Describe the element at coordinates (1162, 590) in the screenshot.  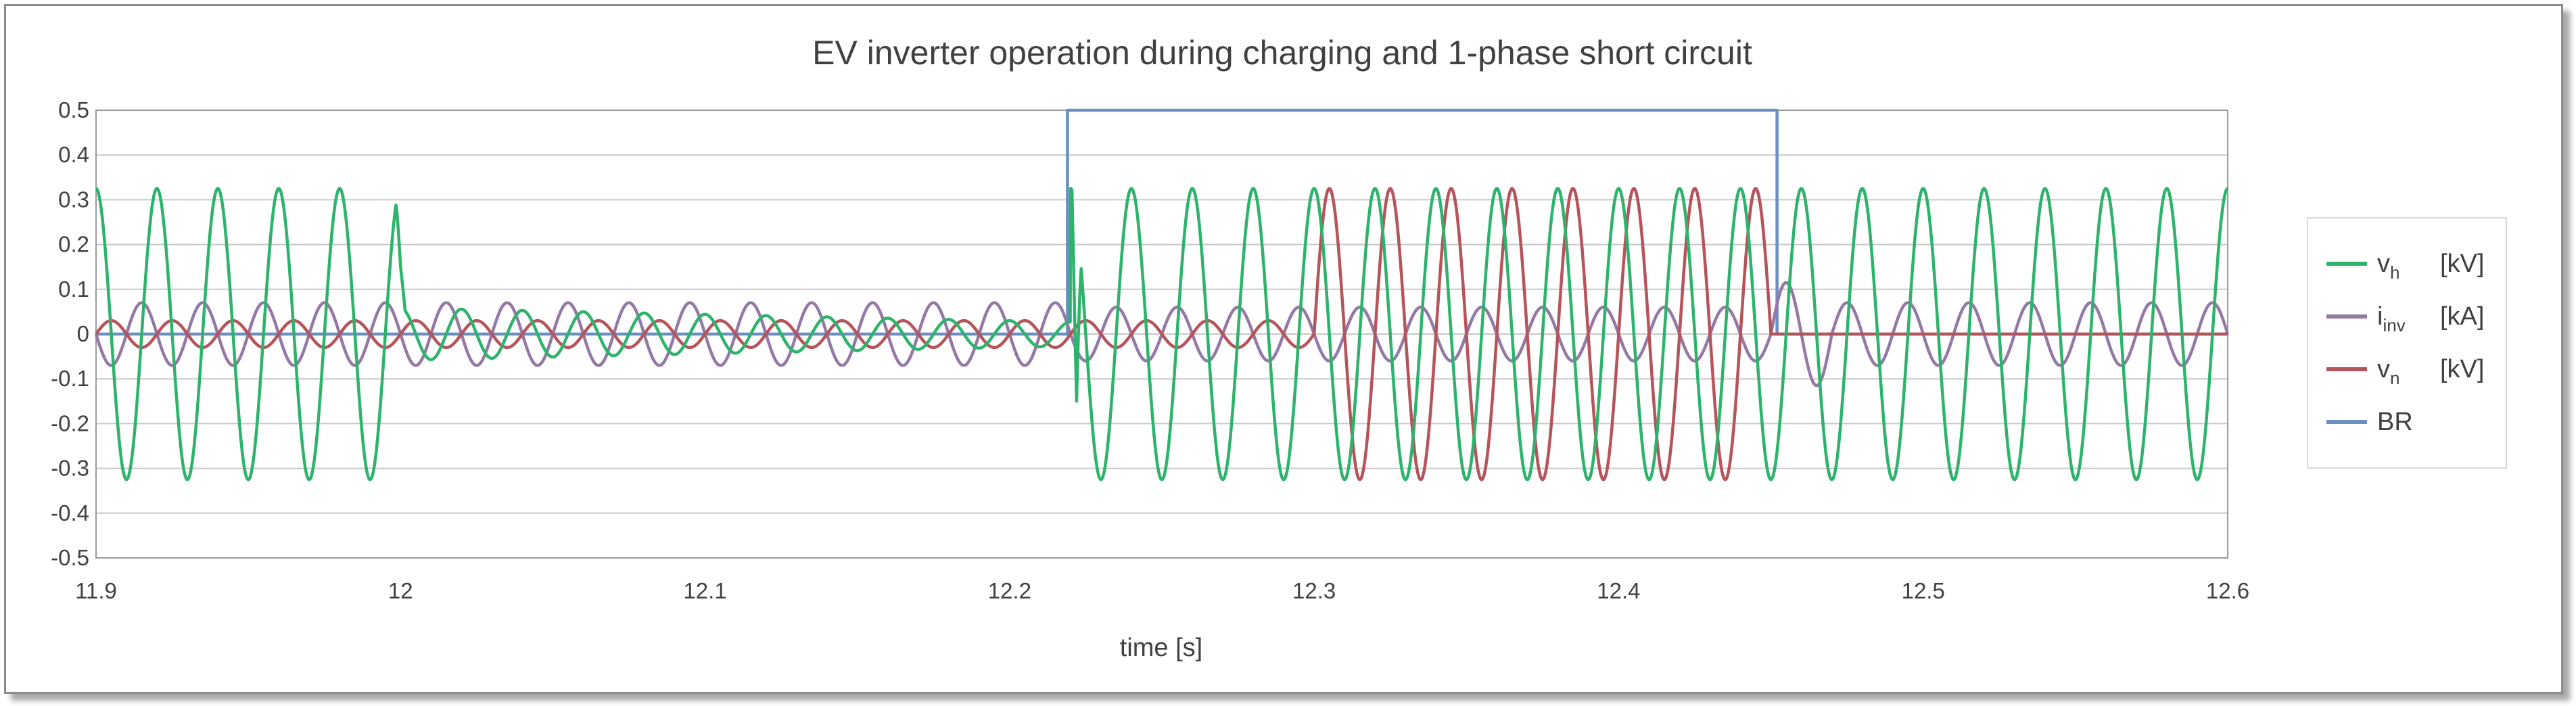
I see `x-axis-ticks: 11.9 12 12.1 12.2 12.3 12.4 12.5 12.6` at that location.